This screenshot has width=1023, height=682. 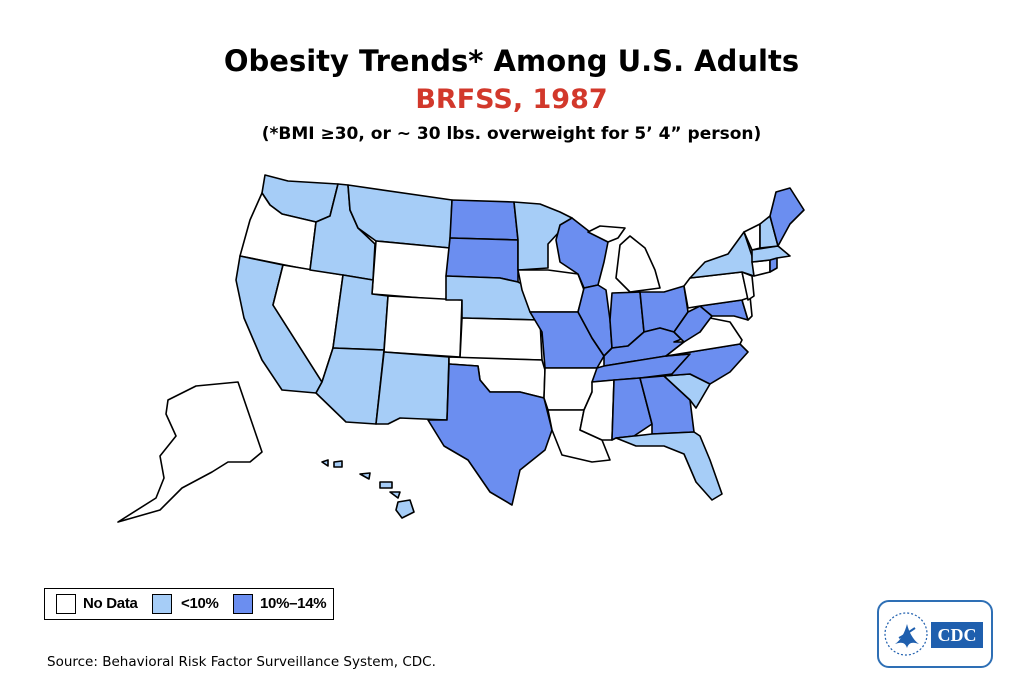 I want to click on state-NC, so click(x=706, y=364).